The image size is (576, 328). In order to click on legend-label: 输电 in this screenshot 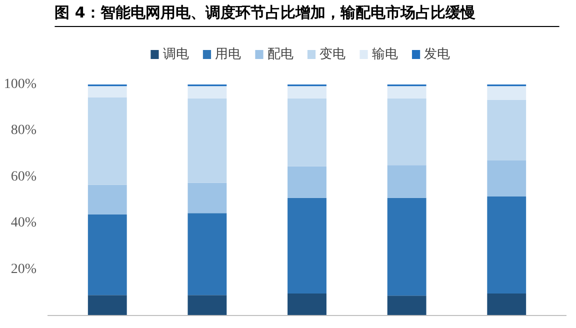, I will do `click(385, 54)`.